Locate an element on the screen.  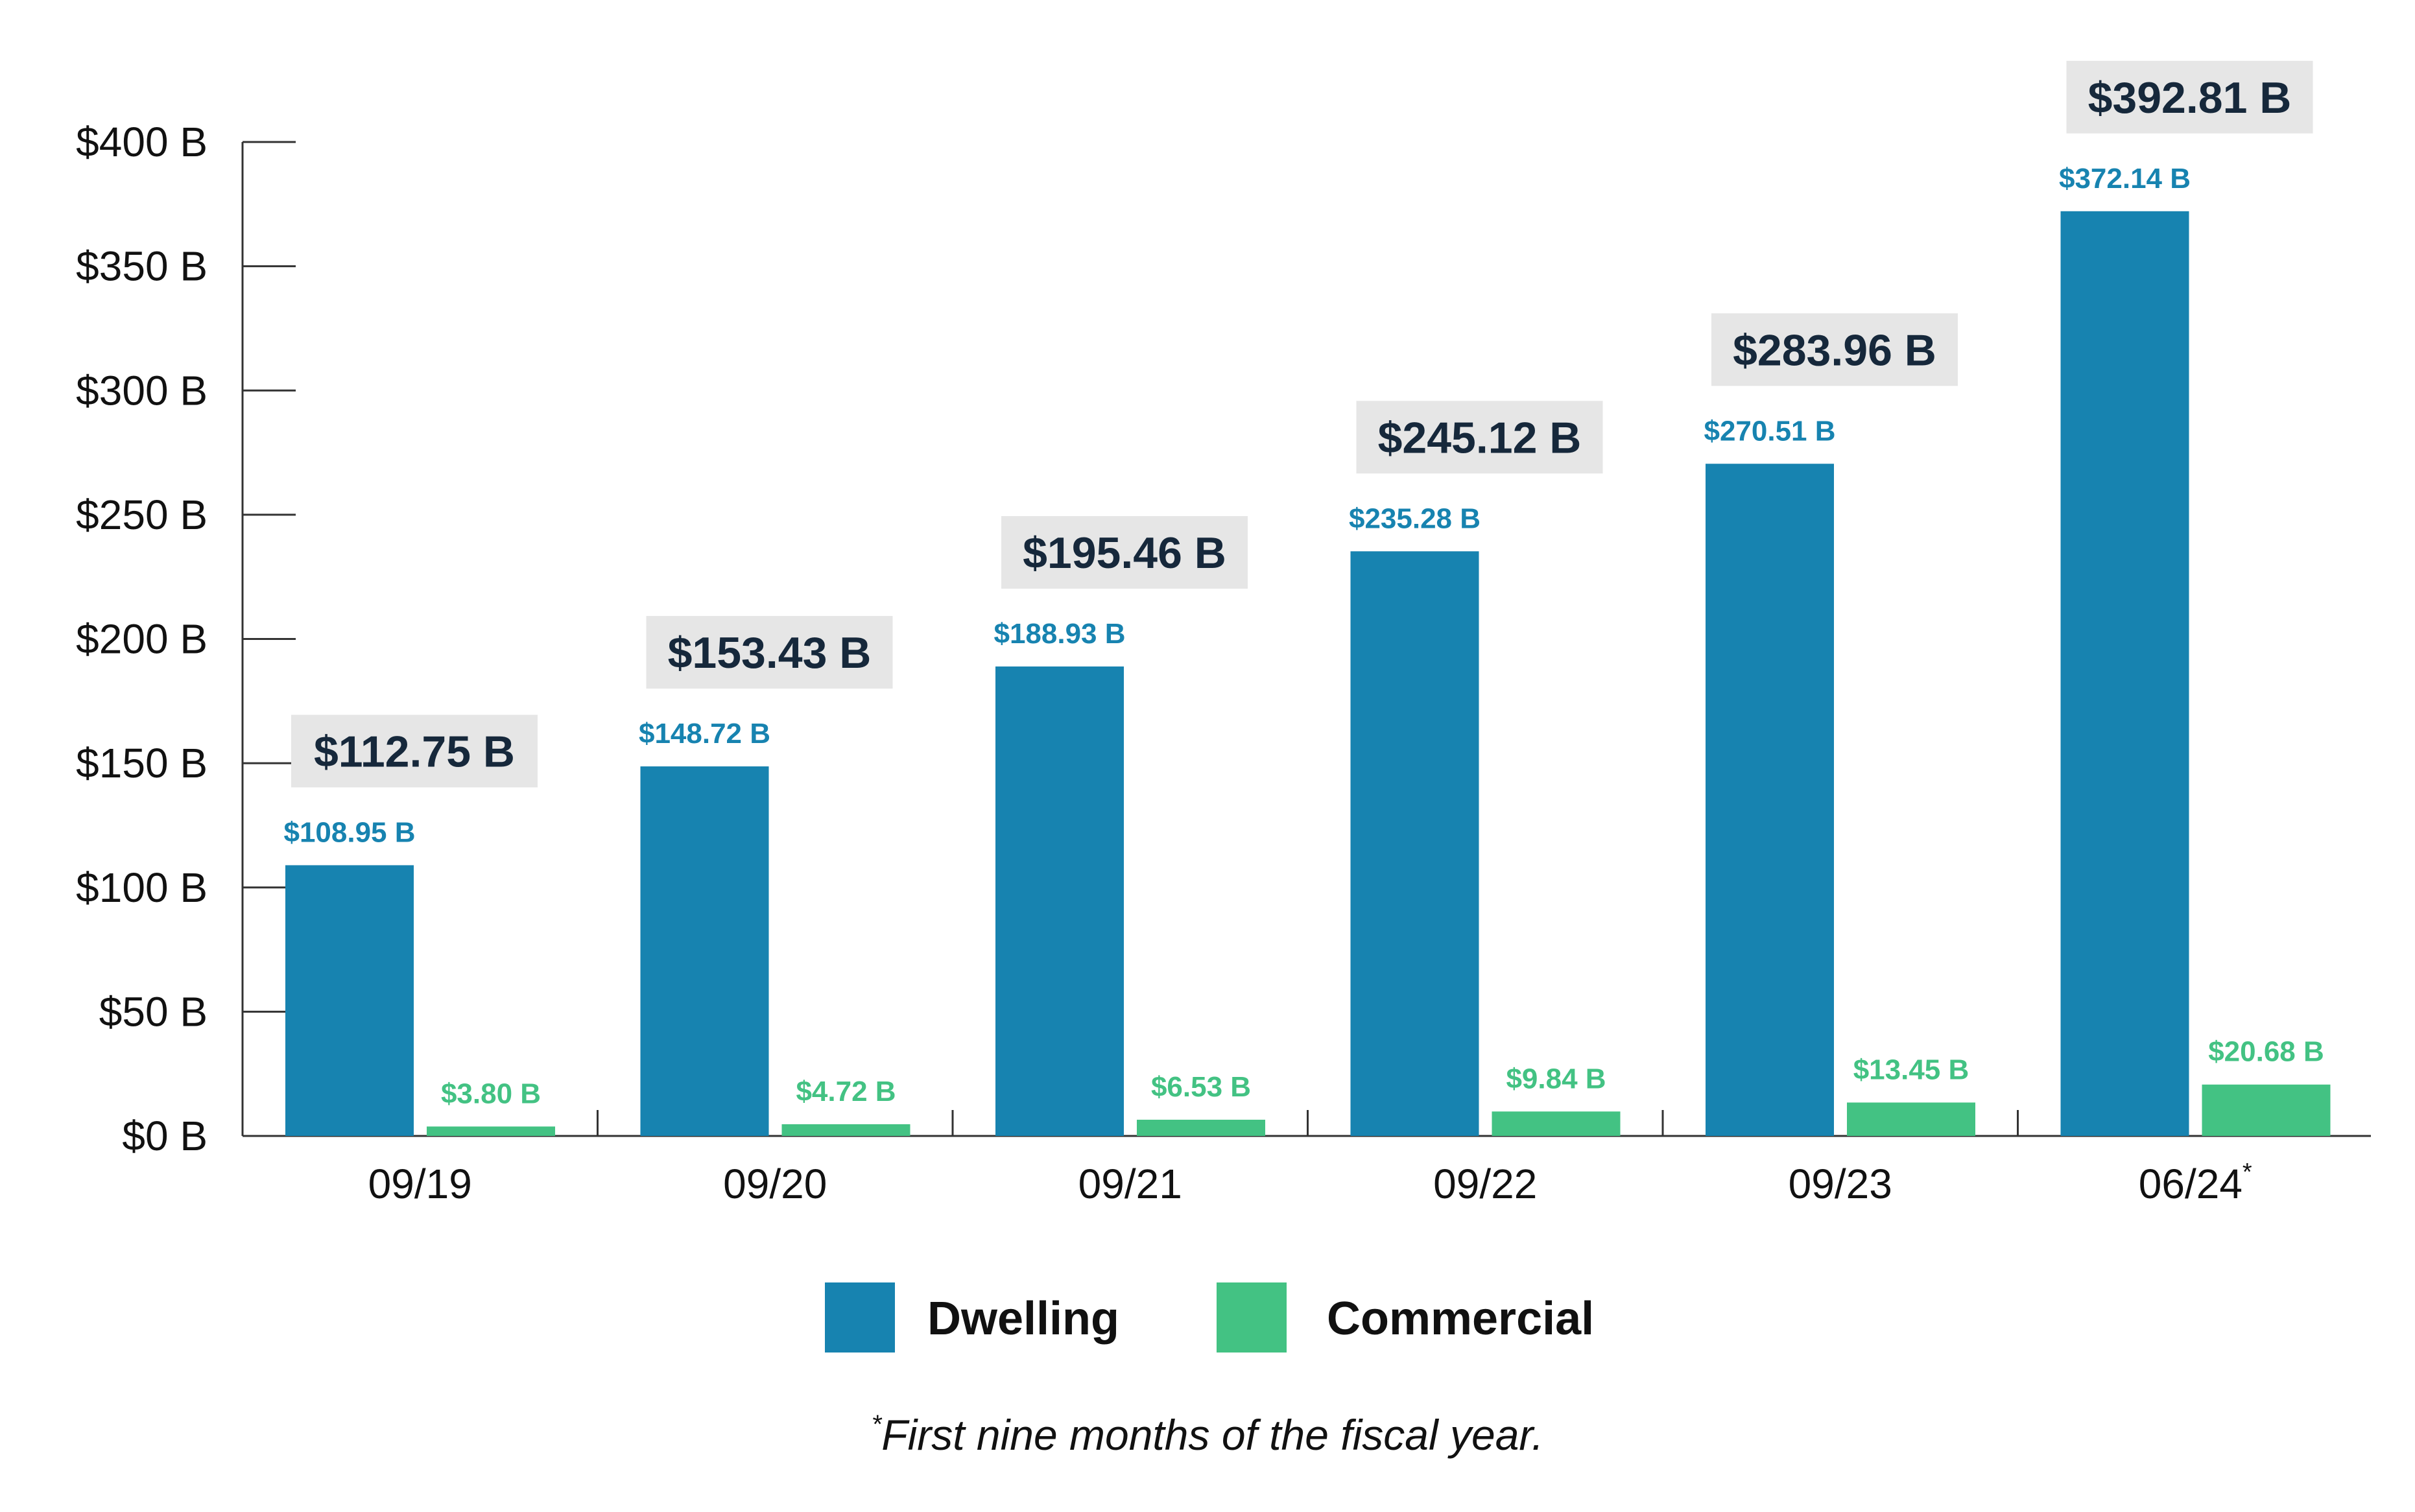
footnote: *First nine months of the fiscal year. is located at coordinates (1208, 1434).